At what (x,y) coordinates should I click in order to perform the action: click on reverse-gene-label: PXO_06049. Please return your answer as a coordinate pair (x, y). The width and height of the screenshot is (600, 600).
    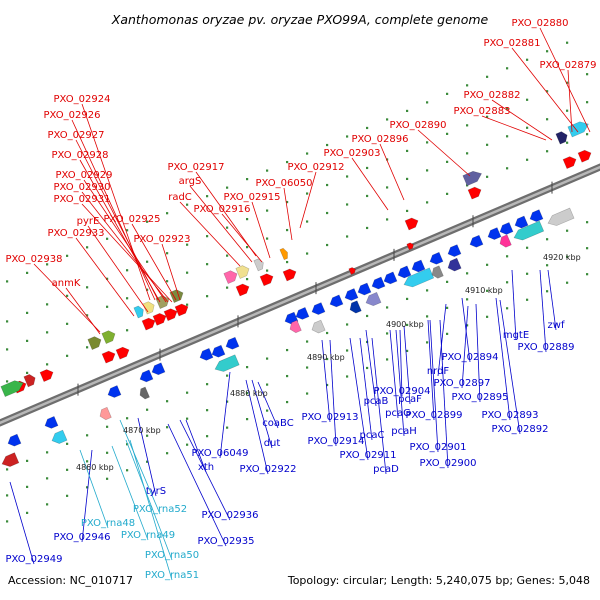
    Looking at the image, I should click on (220, 453).